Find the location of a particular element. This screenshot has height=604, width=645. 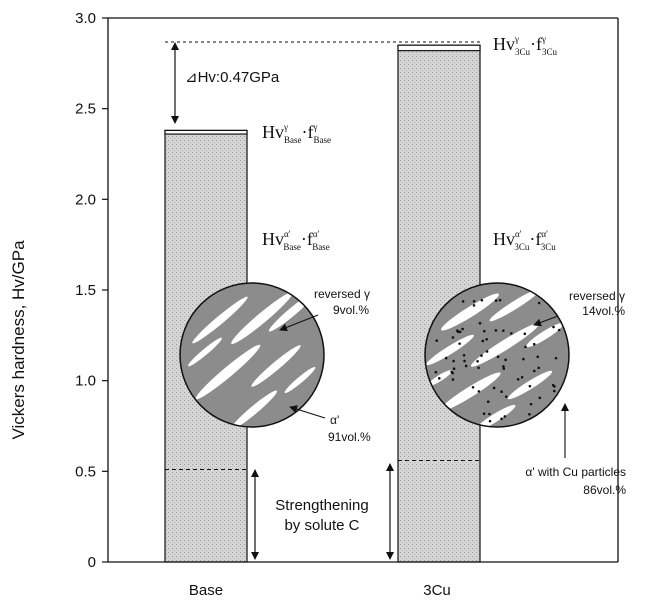

solute-c-annotation: Strengthening by solute C is located at coordinates (322, 511).